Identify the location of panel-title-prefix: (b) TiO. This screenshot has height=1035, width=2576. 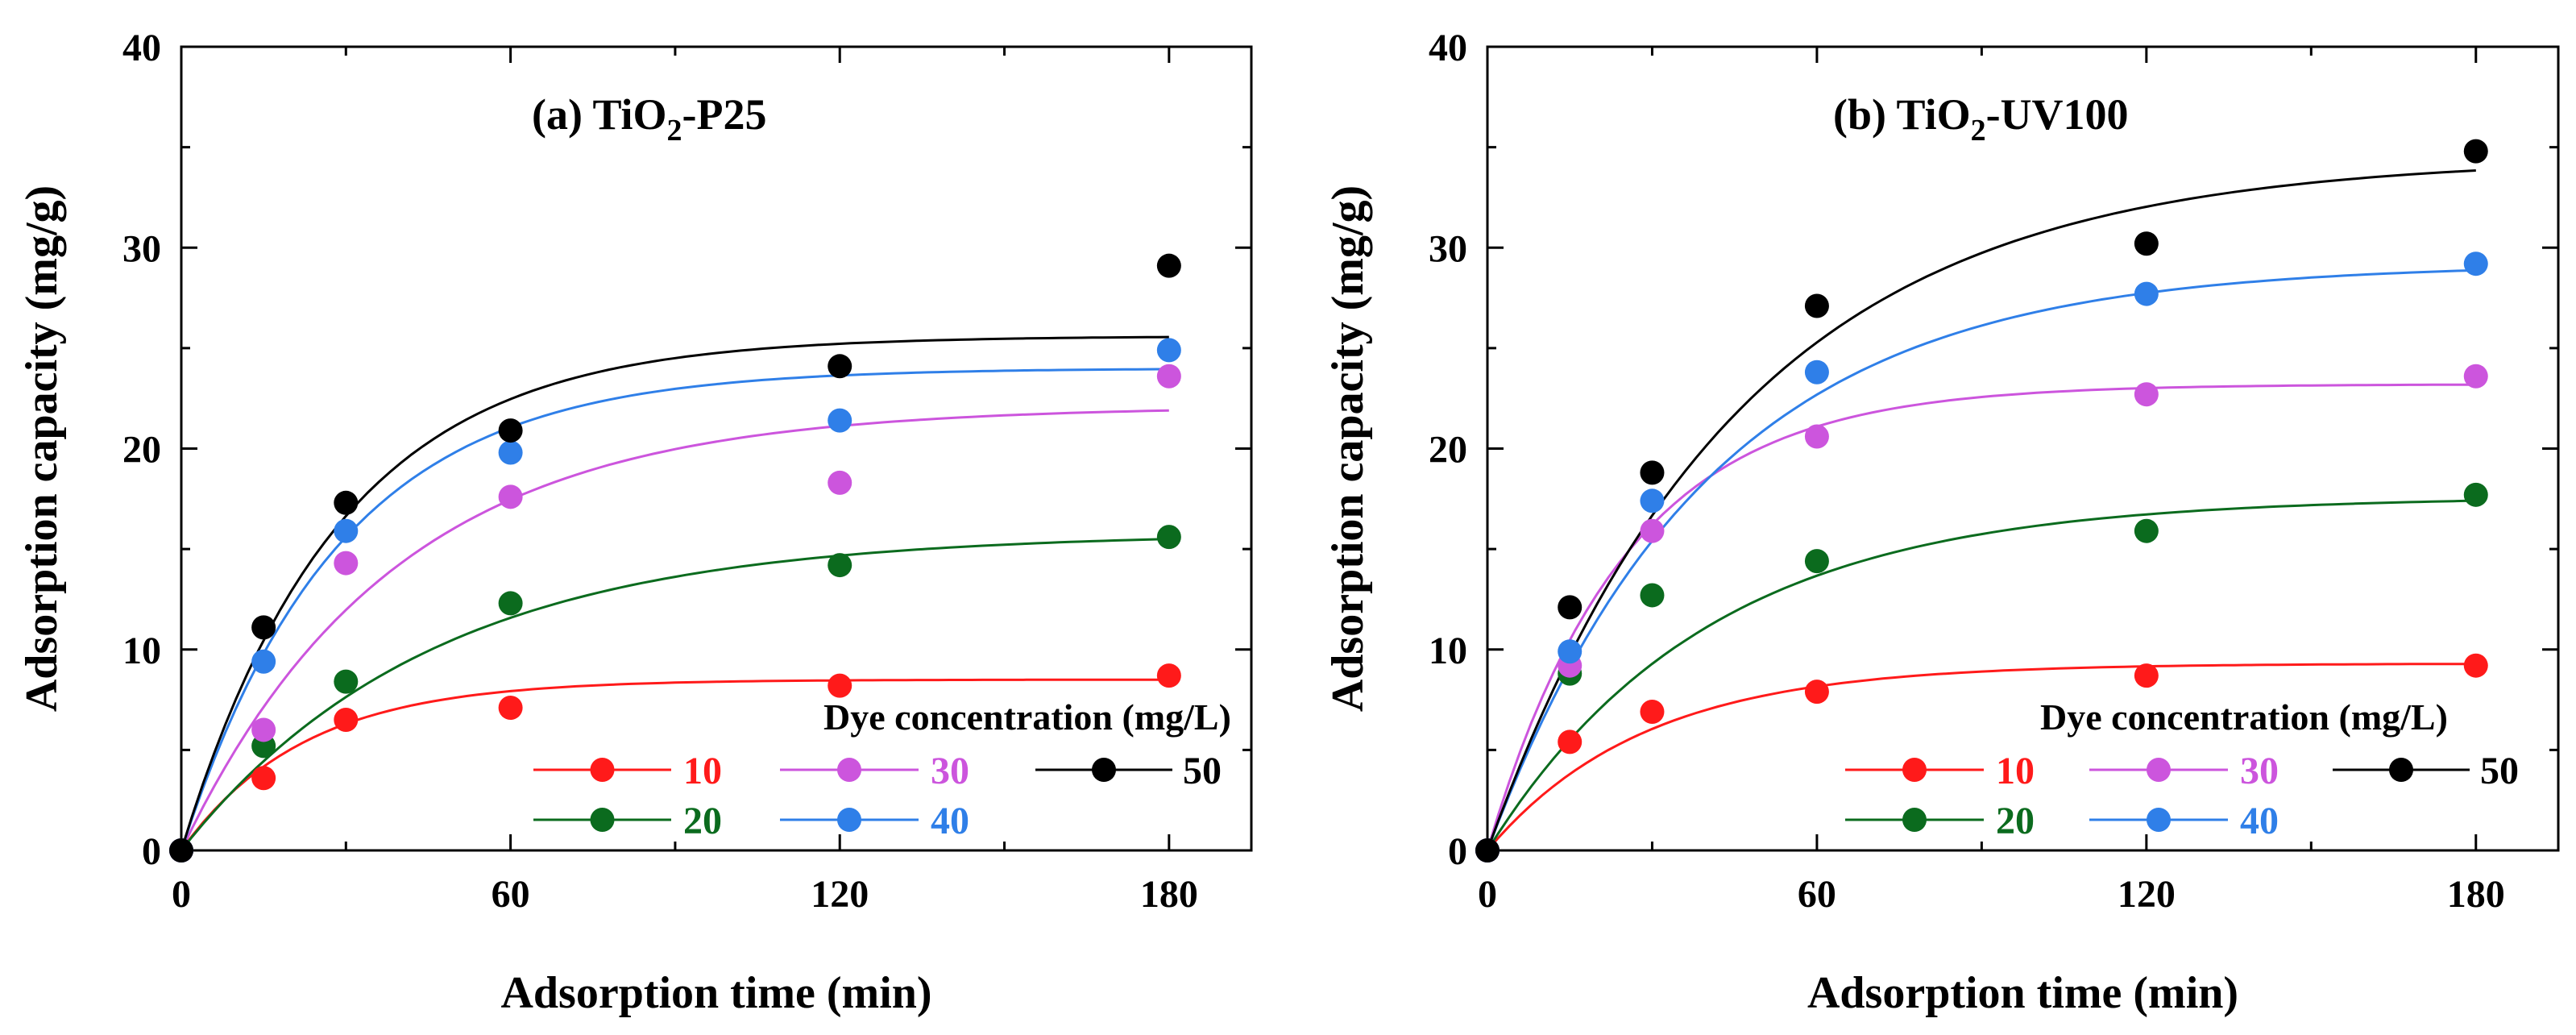
(1902, 114).